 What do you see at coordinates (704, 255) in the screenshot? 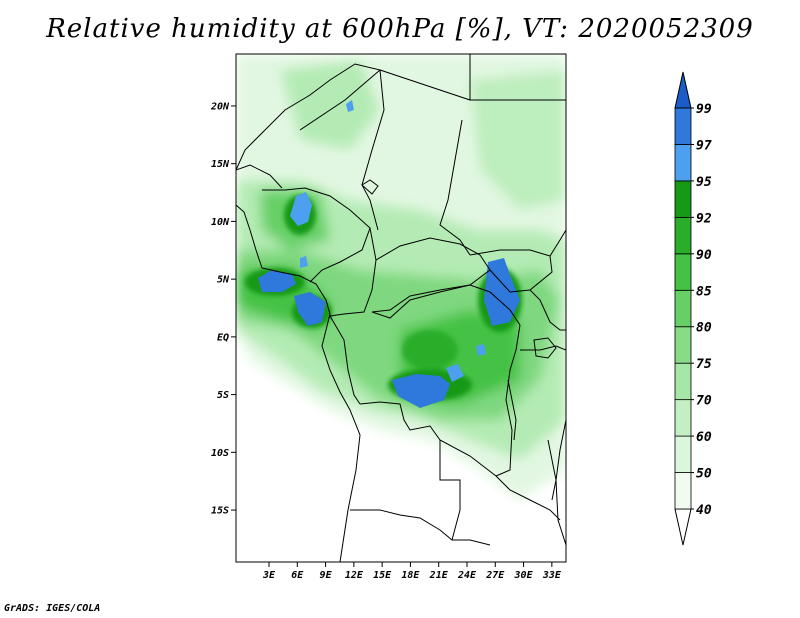
I see `colorbar-label: 90` at bounding box center [704, 255].